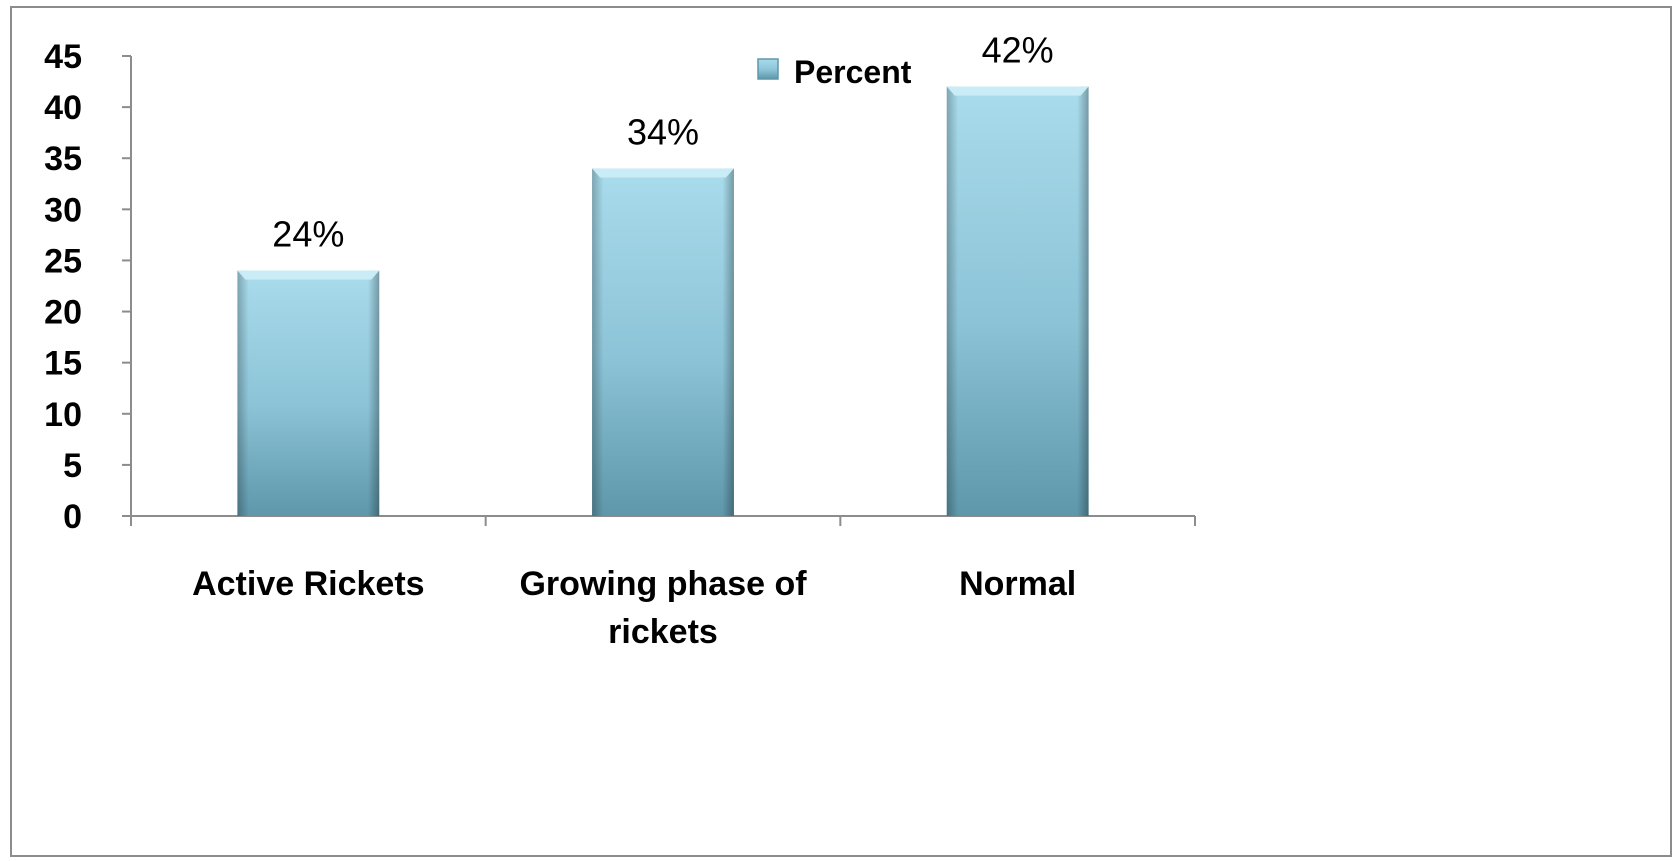  I want to click on legend-swatch, so click(768, 69).